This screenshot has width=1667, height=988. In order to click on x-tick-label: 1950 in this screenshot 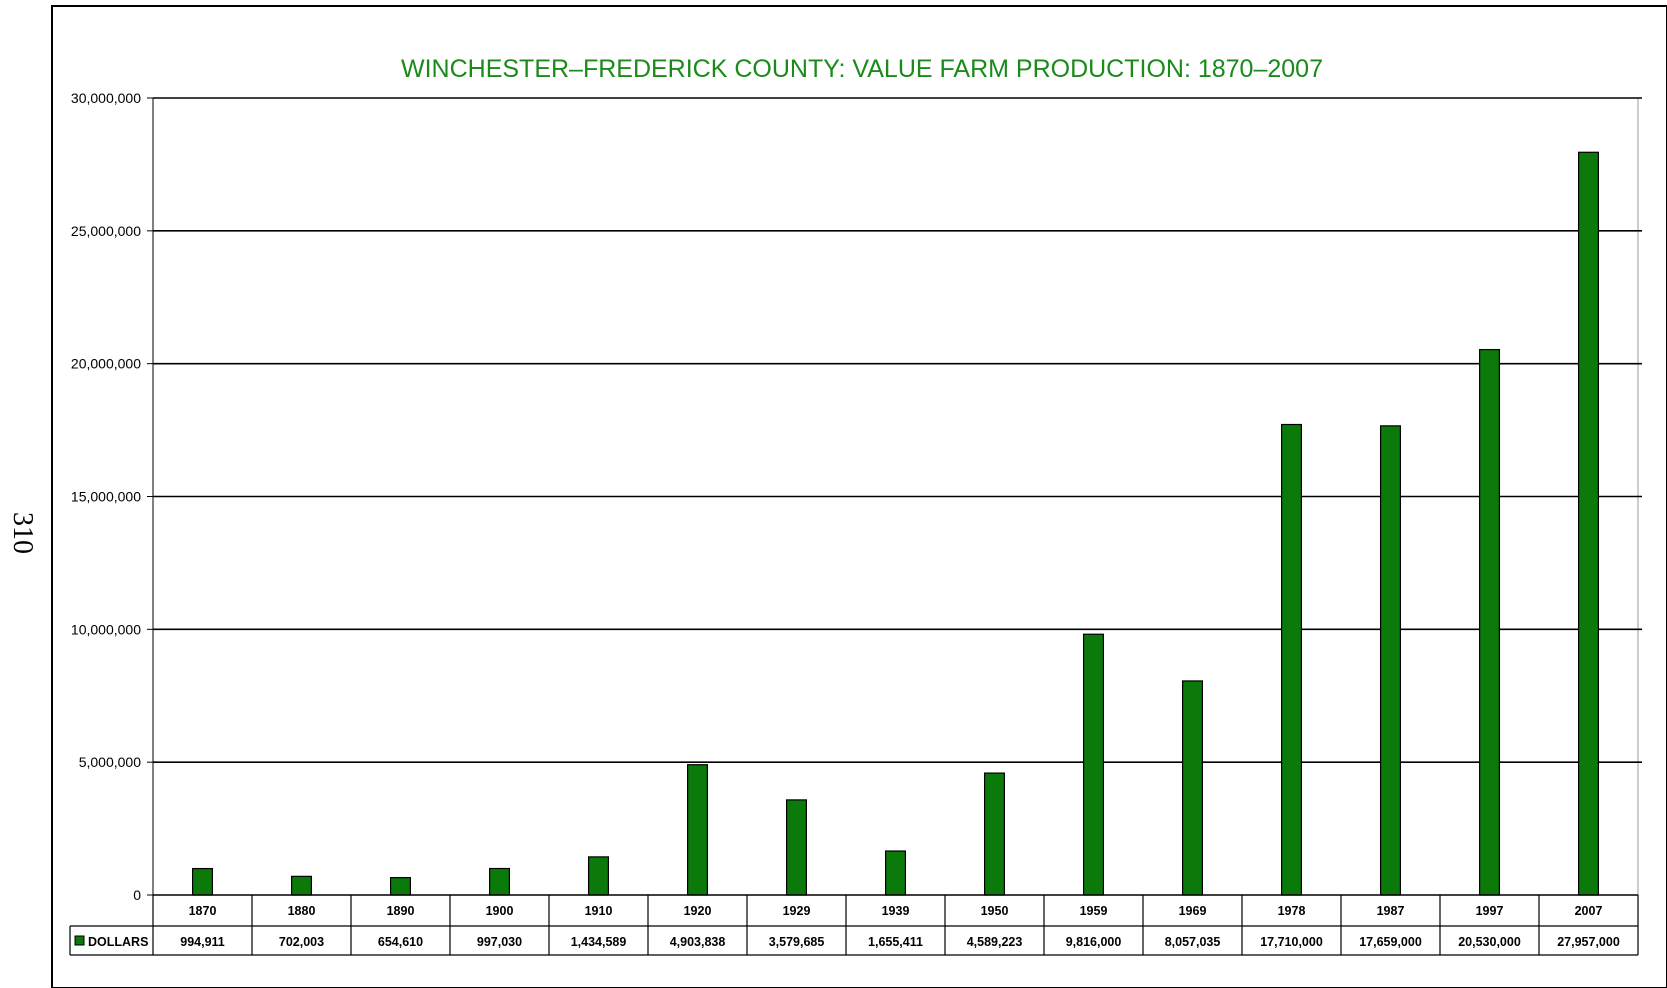, I will do `click(995, 911)`.